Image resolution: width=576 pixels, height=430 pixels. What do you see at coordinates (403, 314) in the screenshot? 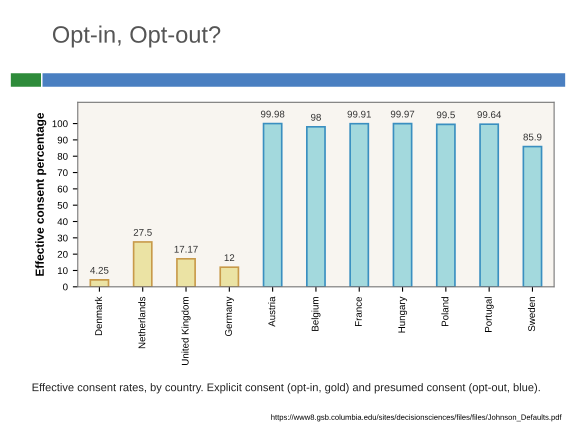
I see `x-tick-label: Hungary` at bounding box center [403, 314].